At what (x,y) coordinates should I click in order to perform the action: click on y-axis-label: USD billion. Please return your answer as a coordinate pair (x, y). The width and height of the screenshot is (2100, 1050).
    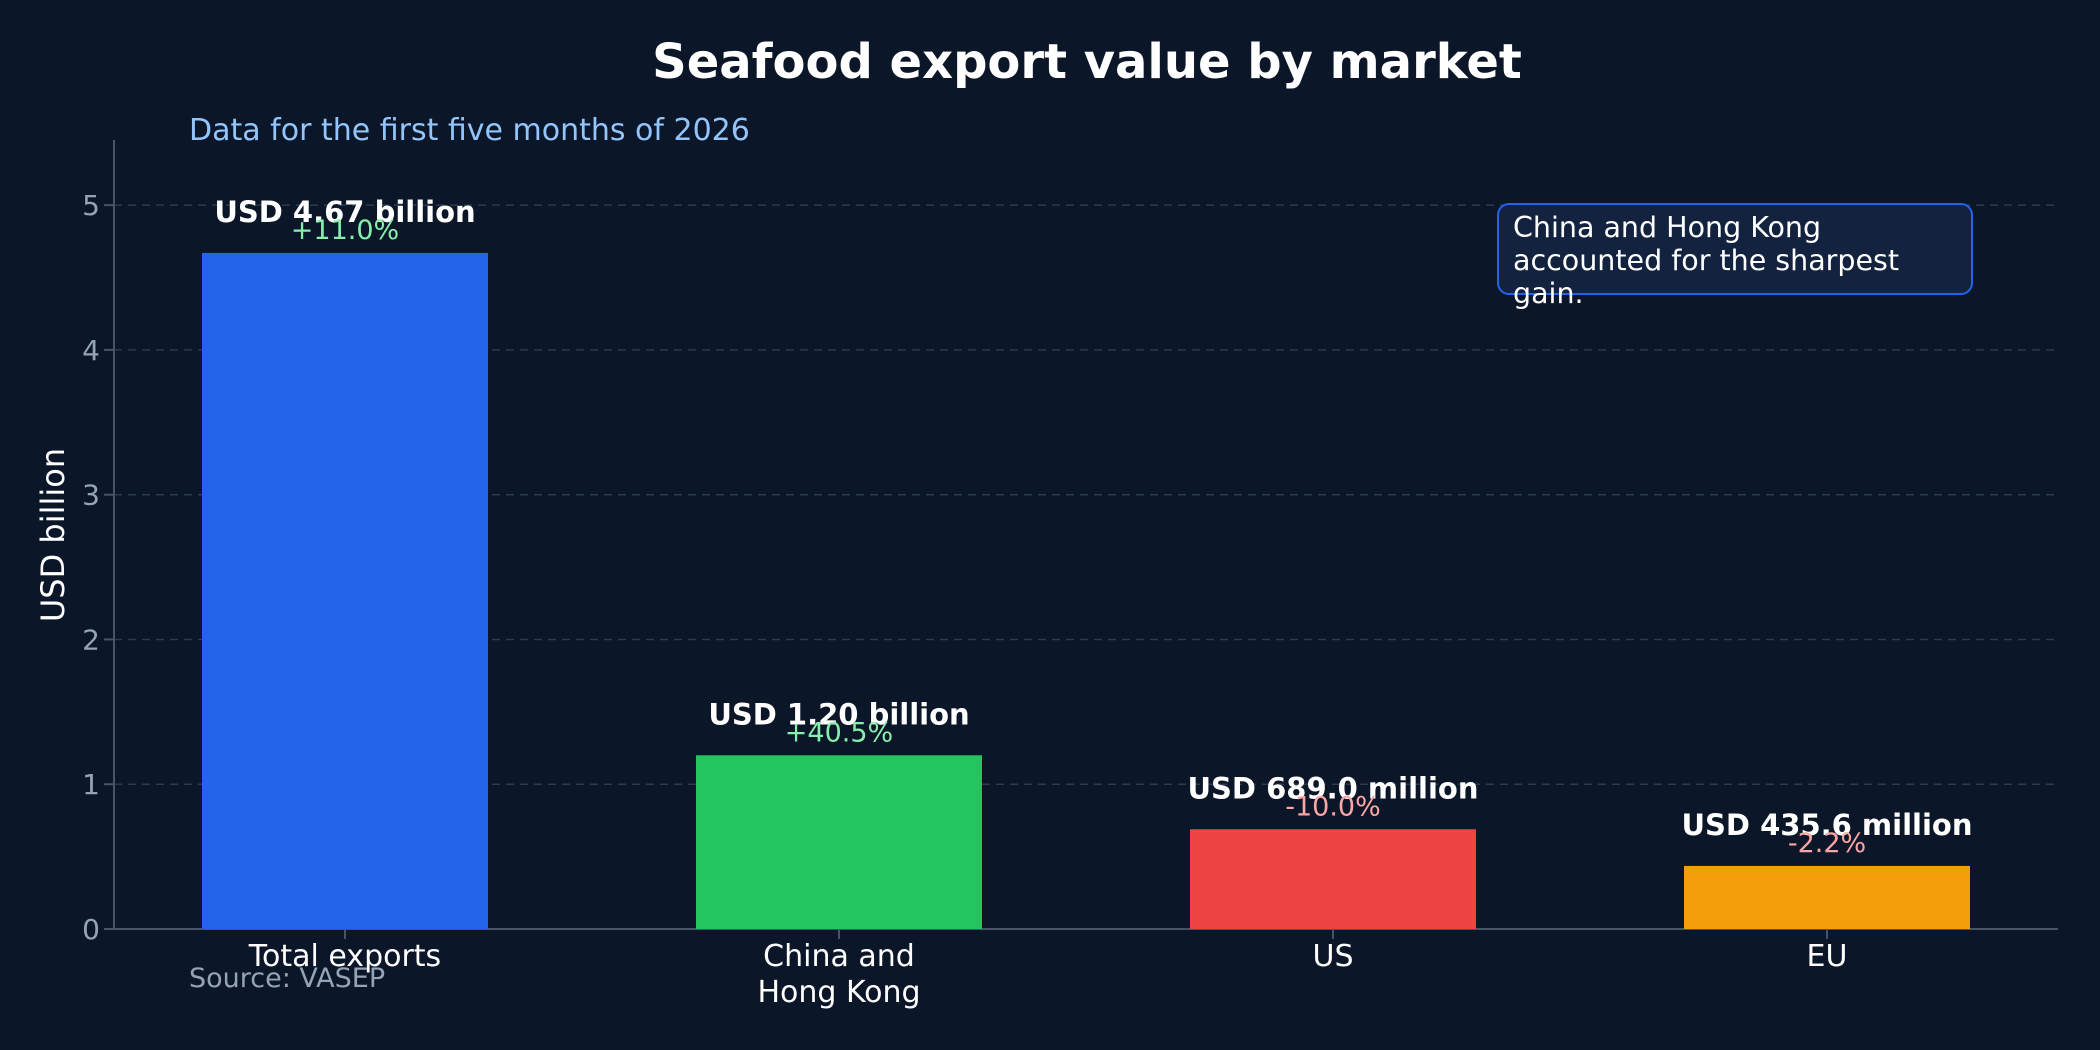
    Looking at the image, I should click on (53, 535).